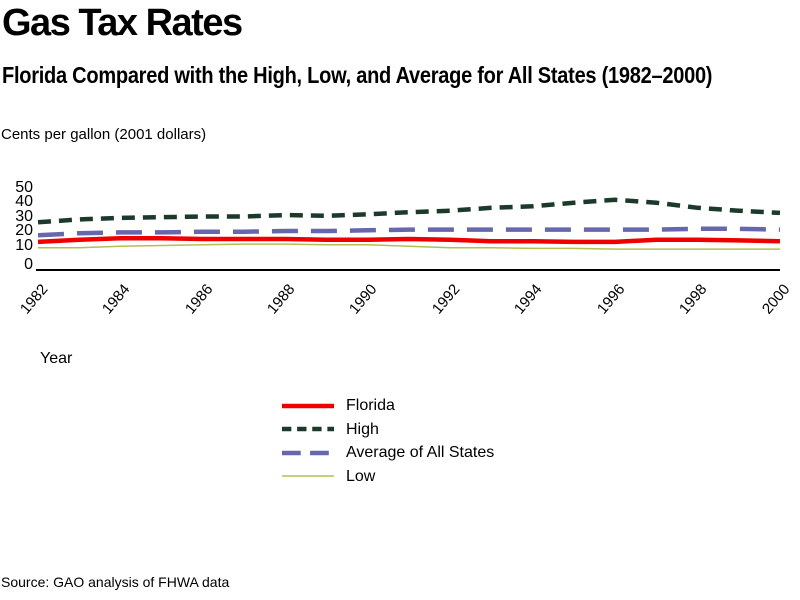 This screenshot has width=800, height=600. I want to click on source-note: Source: GAO analysis of FHWA data, so click(115, 582).